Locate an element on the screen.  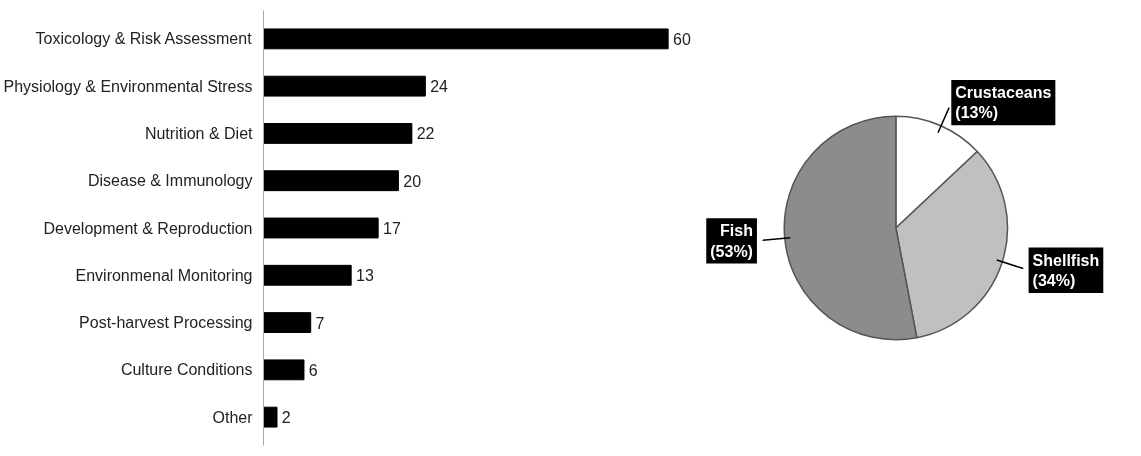
y-tick-label: Disease & Immunology is located at coordinates (170, 181).